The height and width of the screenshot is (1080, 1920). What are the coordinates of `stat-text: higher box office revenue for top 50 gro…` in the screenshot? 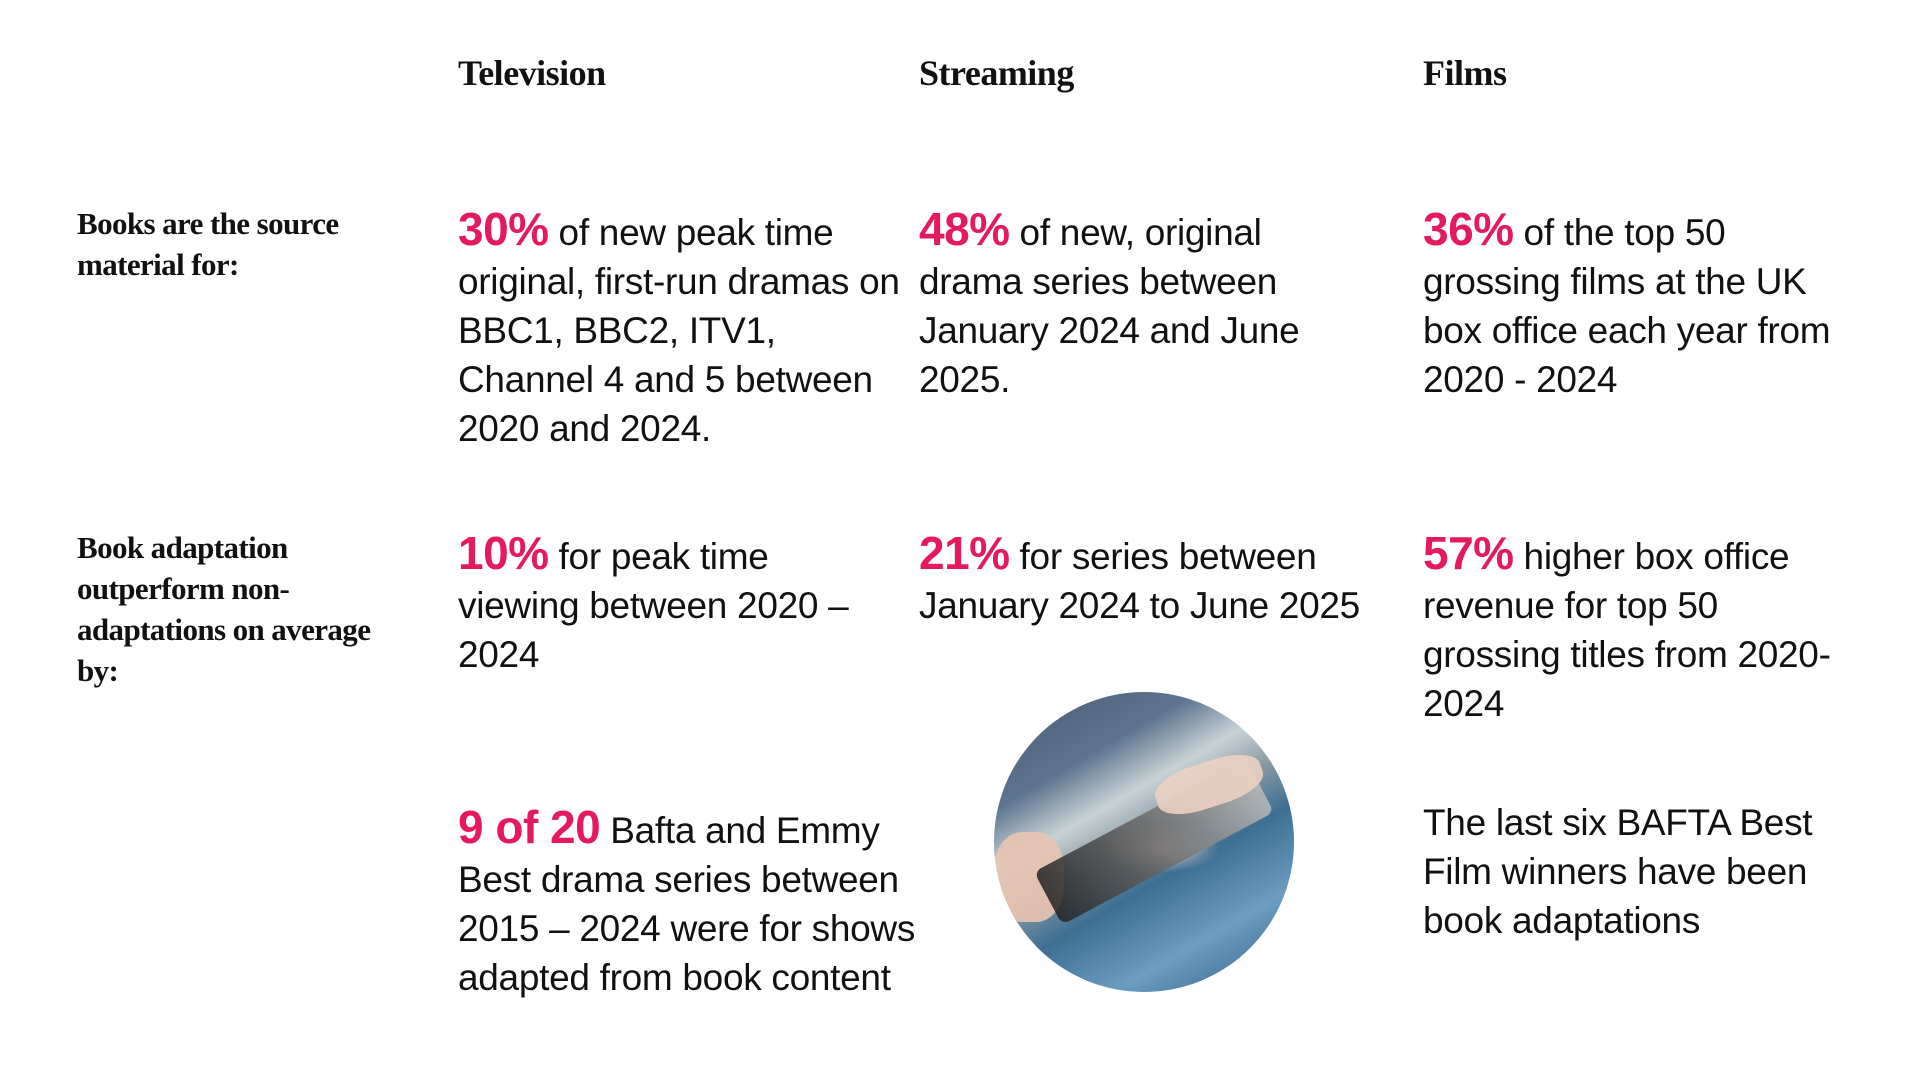 It's located at (1627, 630).